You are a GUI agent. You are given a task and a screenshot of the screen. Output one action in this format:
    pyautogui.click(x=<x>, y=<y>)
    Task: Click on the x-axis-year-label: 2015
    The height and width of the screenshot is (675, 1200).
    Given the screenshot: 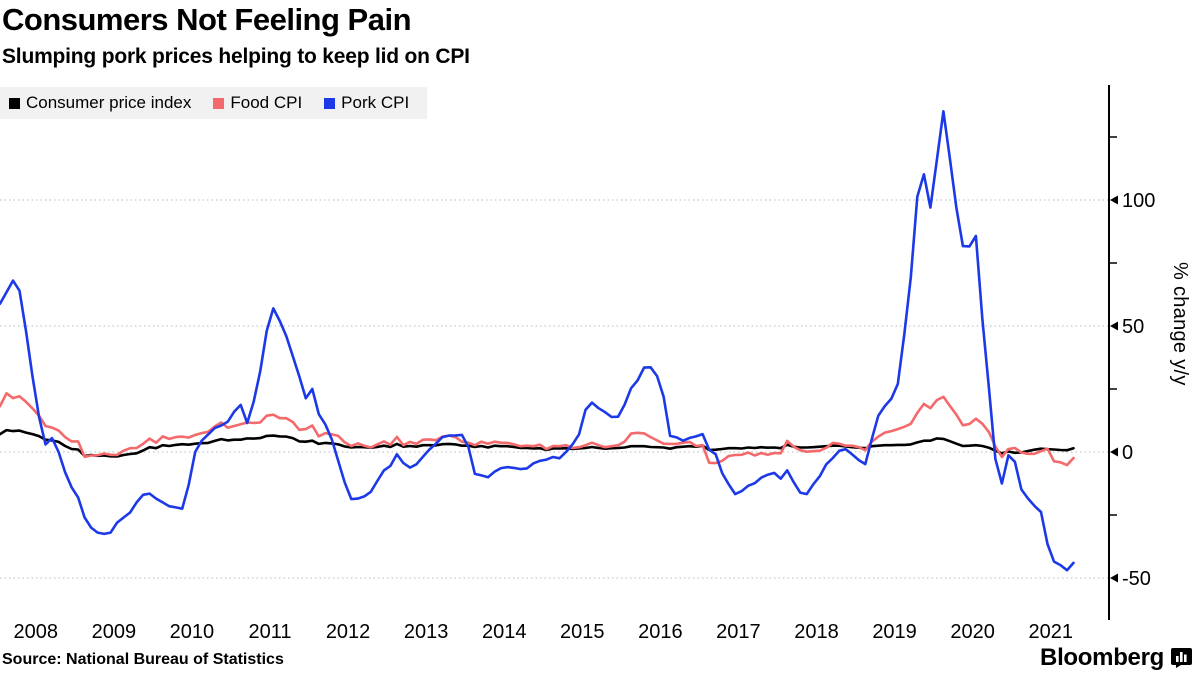 What is the action you would take?
    pyautogui.click(x=582, y=632)
    